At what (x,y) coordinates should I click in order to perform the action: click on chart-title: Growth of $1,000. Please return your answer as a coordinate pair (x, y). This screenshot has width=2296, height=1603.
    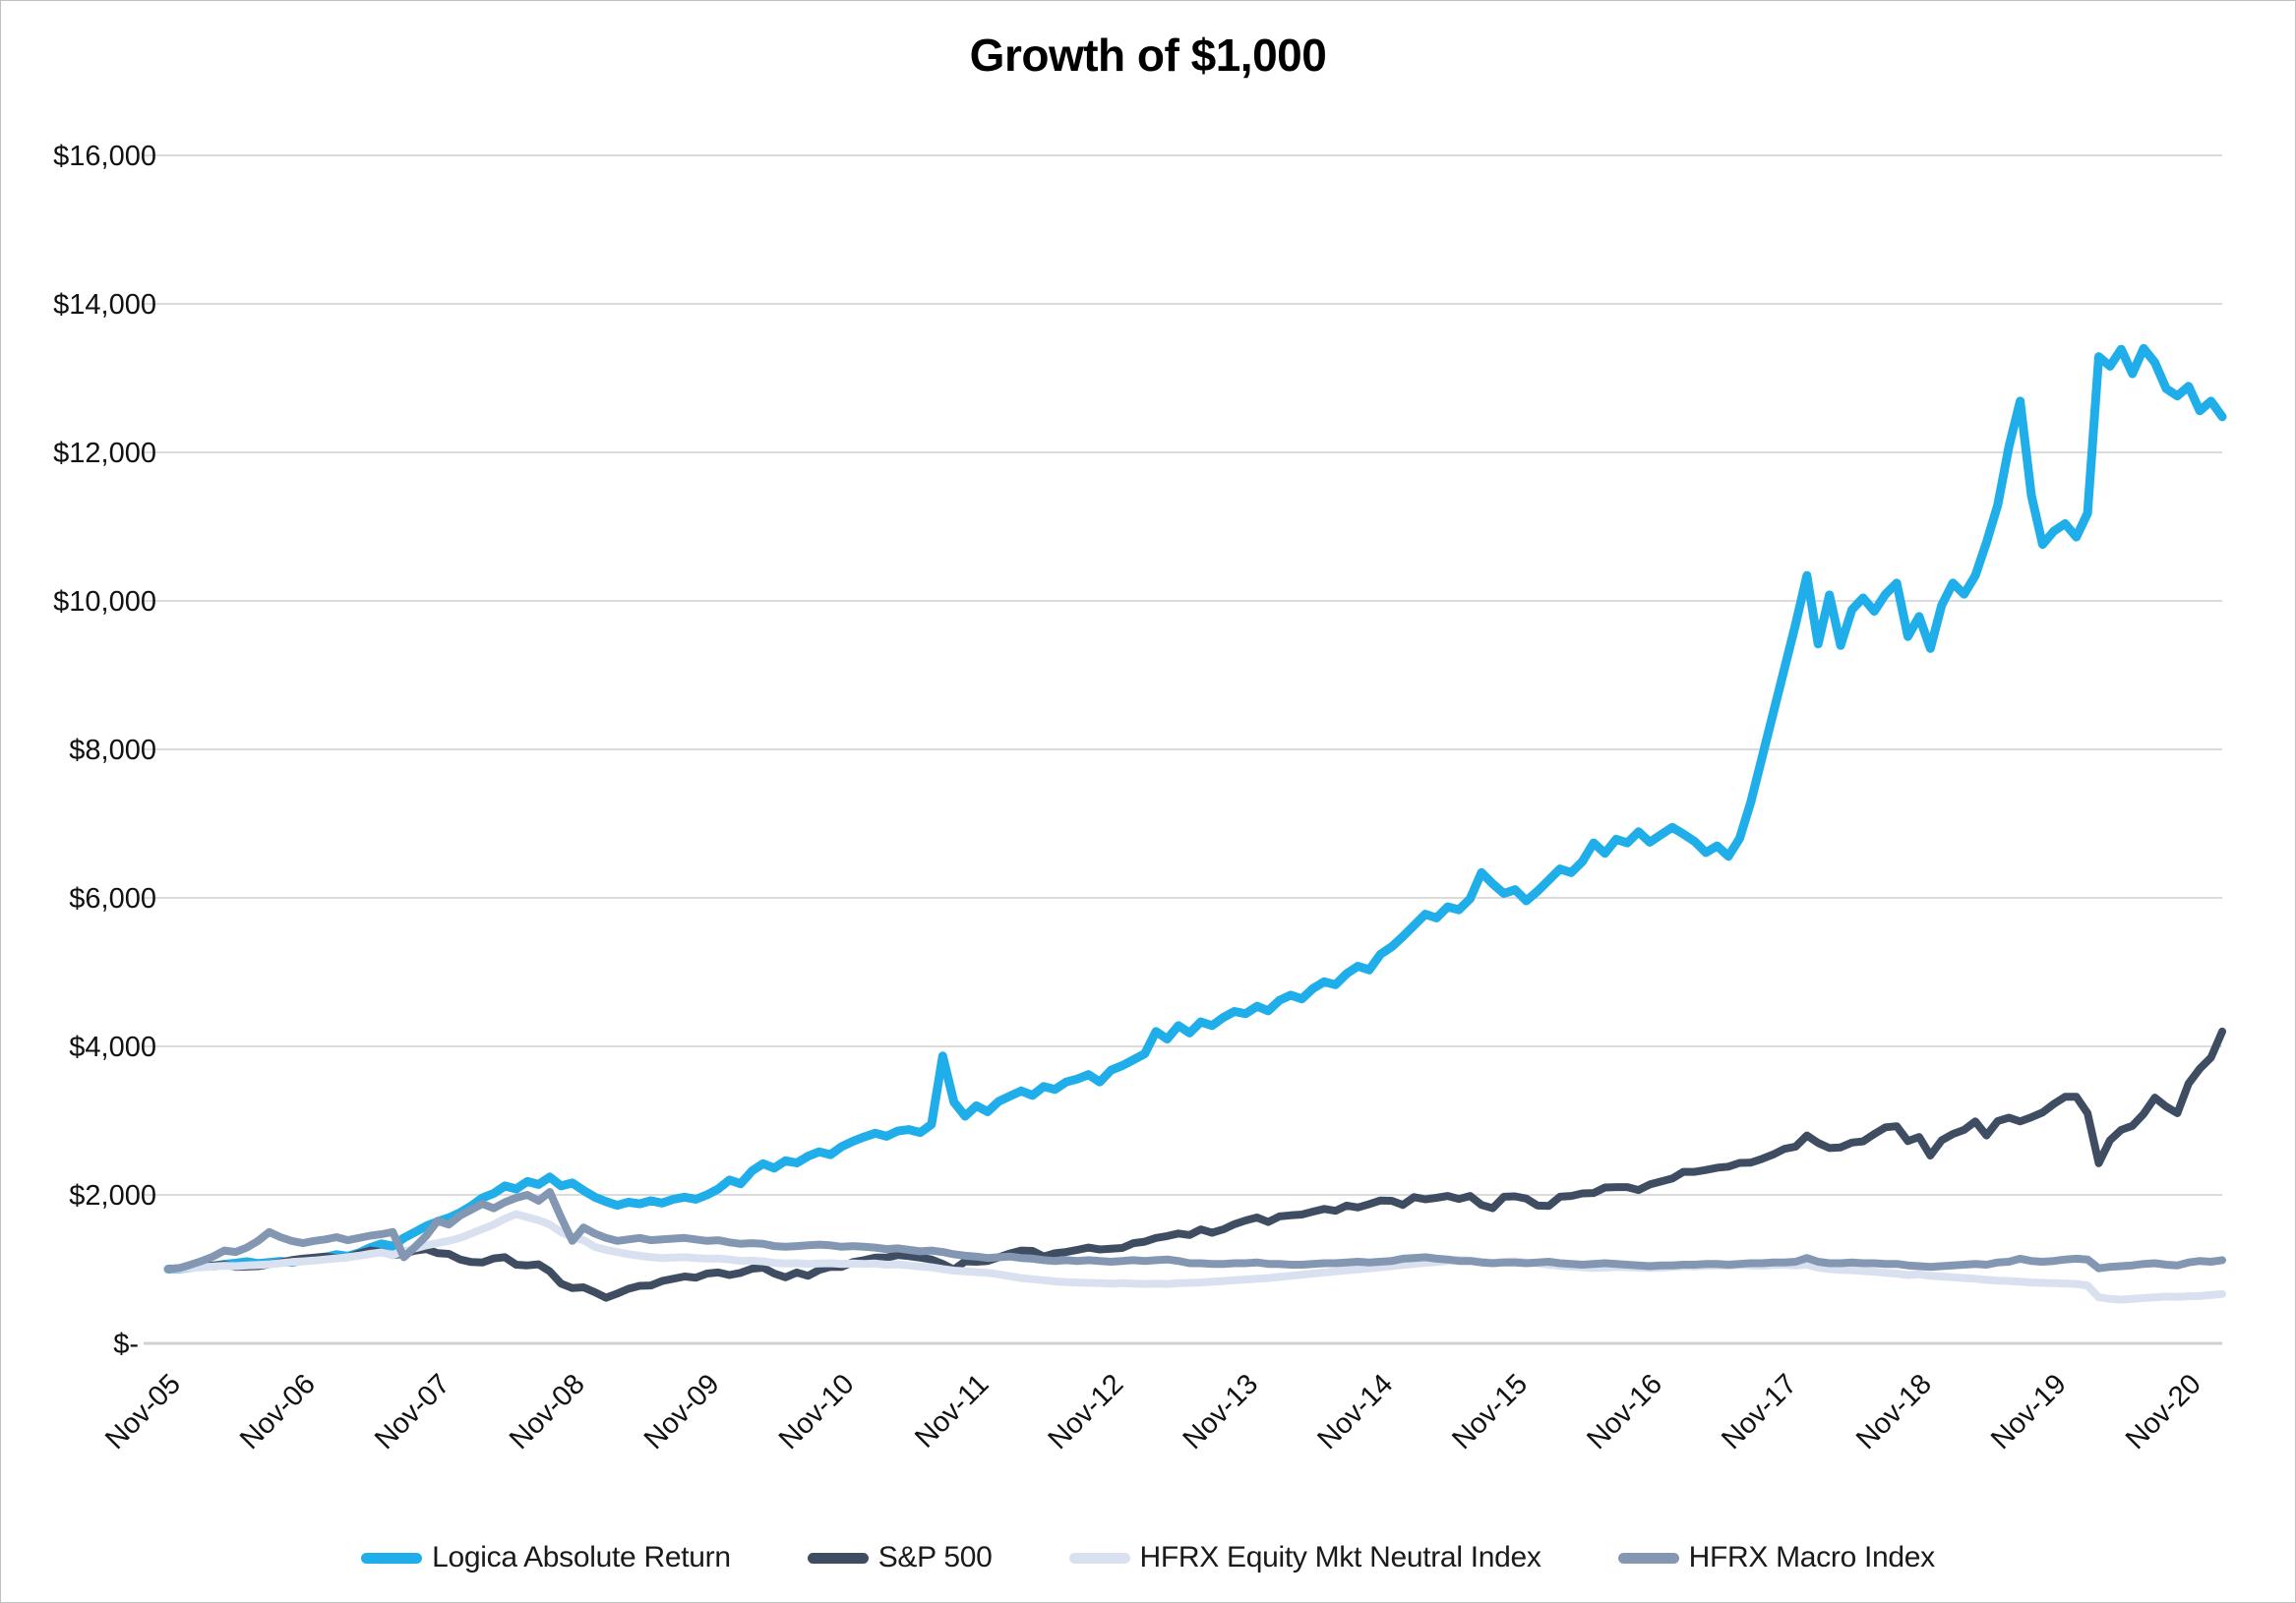
    Looking at the image, I should click on (1148, 55).